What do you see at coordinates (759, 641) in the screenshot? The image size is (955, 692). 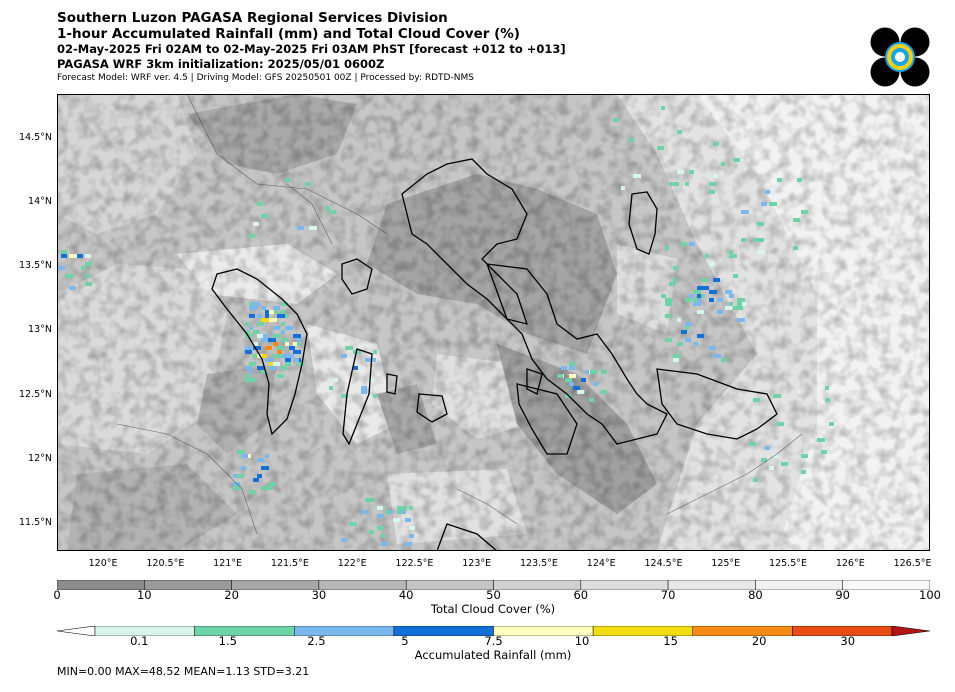 I see `rain-colorbar-tick: 20` at bounding box center [759, 641].